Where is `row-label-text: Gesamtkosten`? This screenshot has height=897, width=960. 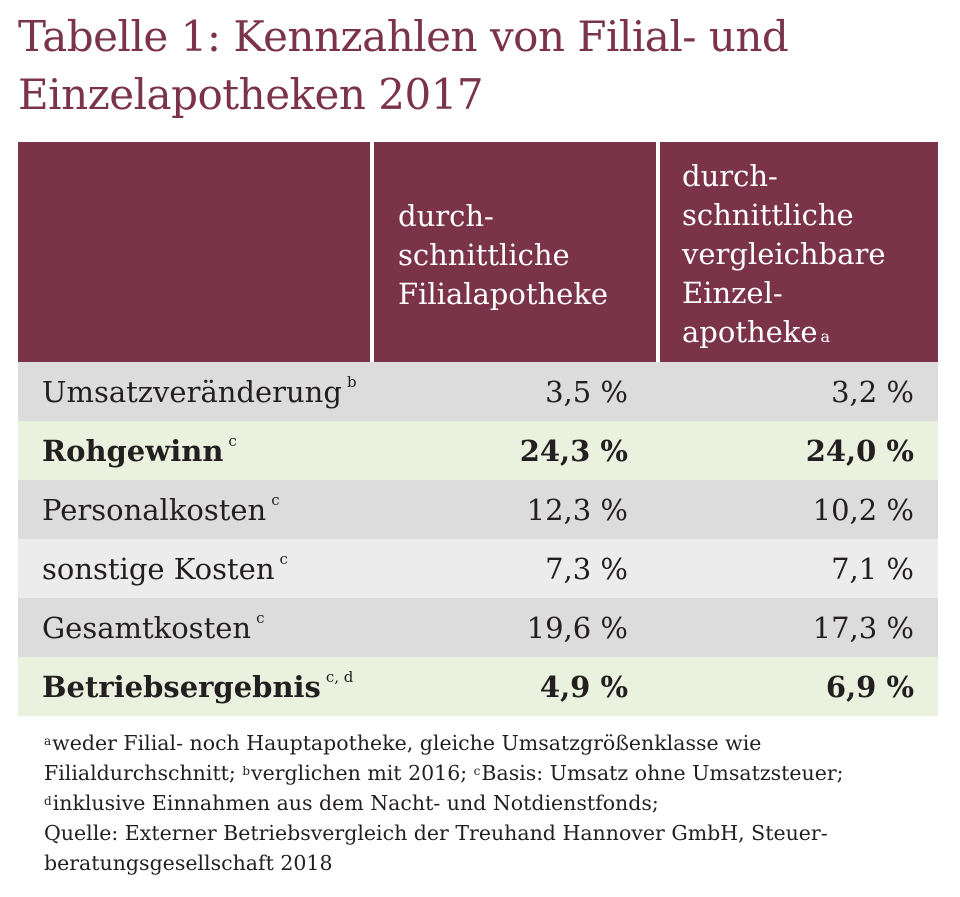 row-label-text: Gesamtkosten is located at coordinates (147, 627).